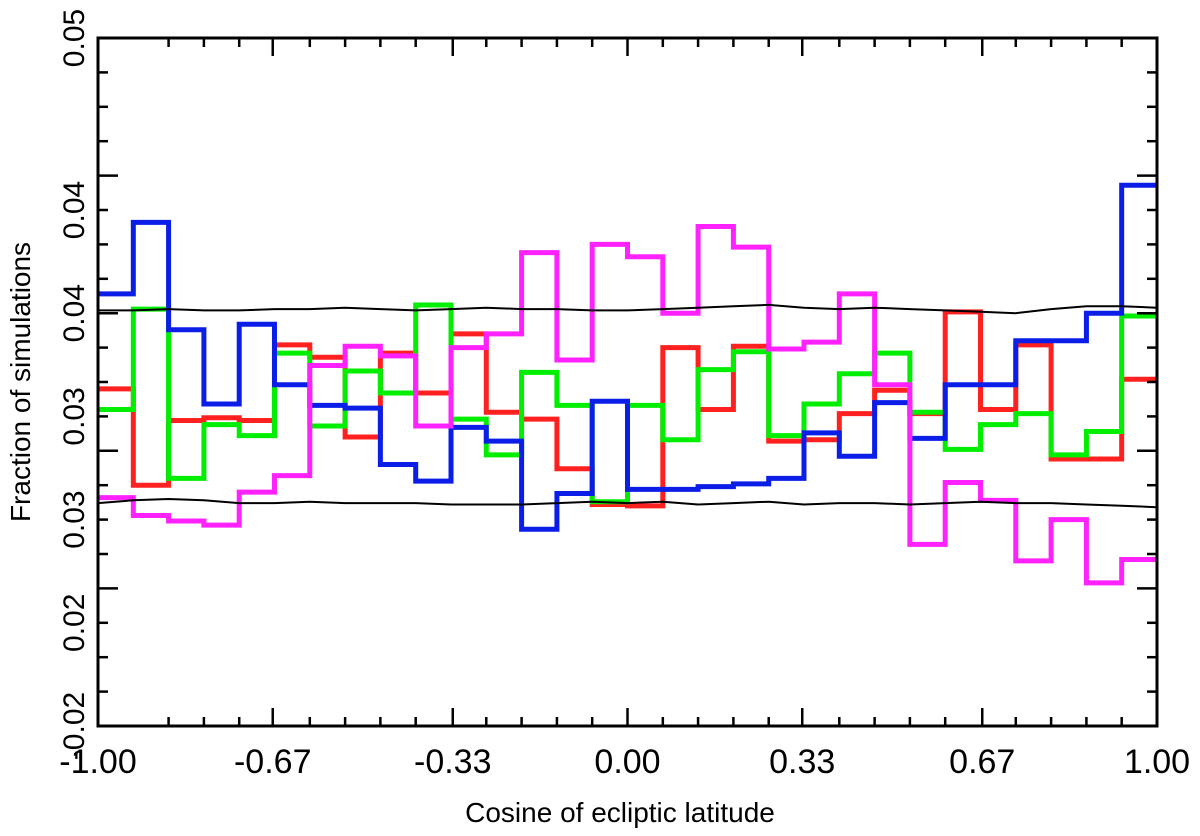 This screenshot has height=836, width=1200. I want to click on y-axis-title: Fraction of simulations, so click(20, 382).